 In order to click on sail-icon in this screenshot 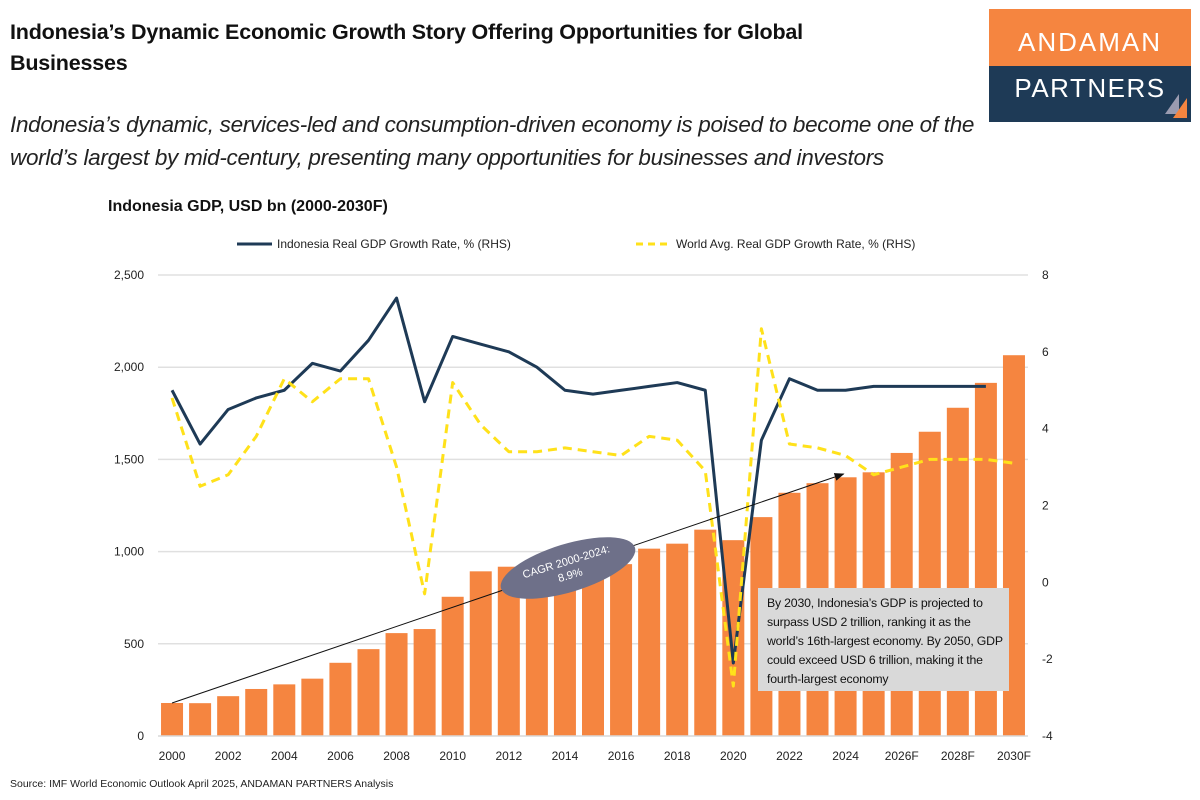, I will do `click(1176, 106)`.